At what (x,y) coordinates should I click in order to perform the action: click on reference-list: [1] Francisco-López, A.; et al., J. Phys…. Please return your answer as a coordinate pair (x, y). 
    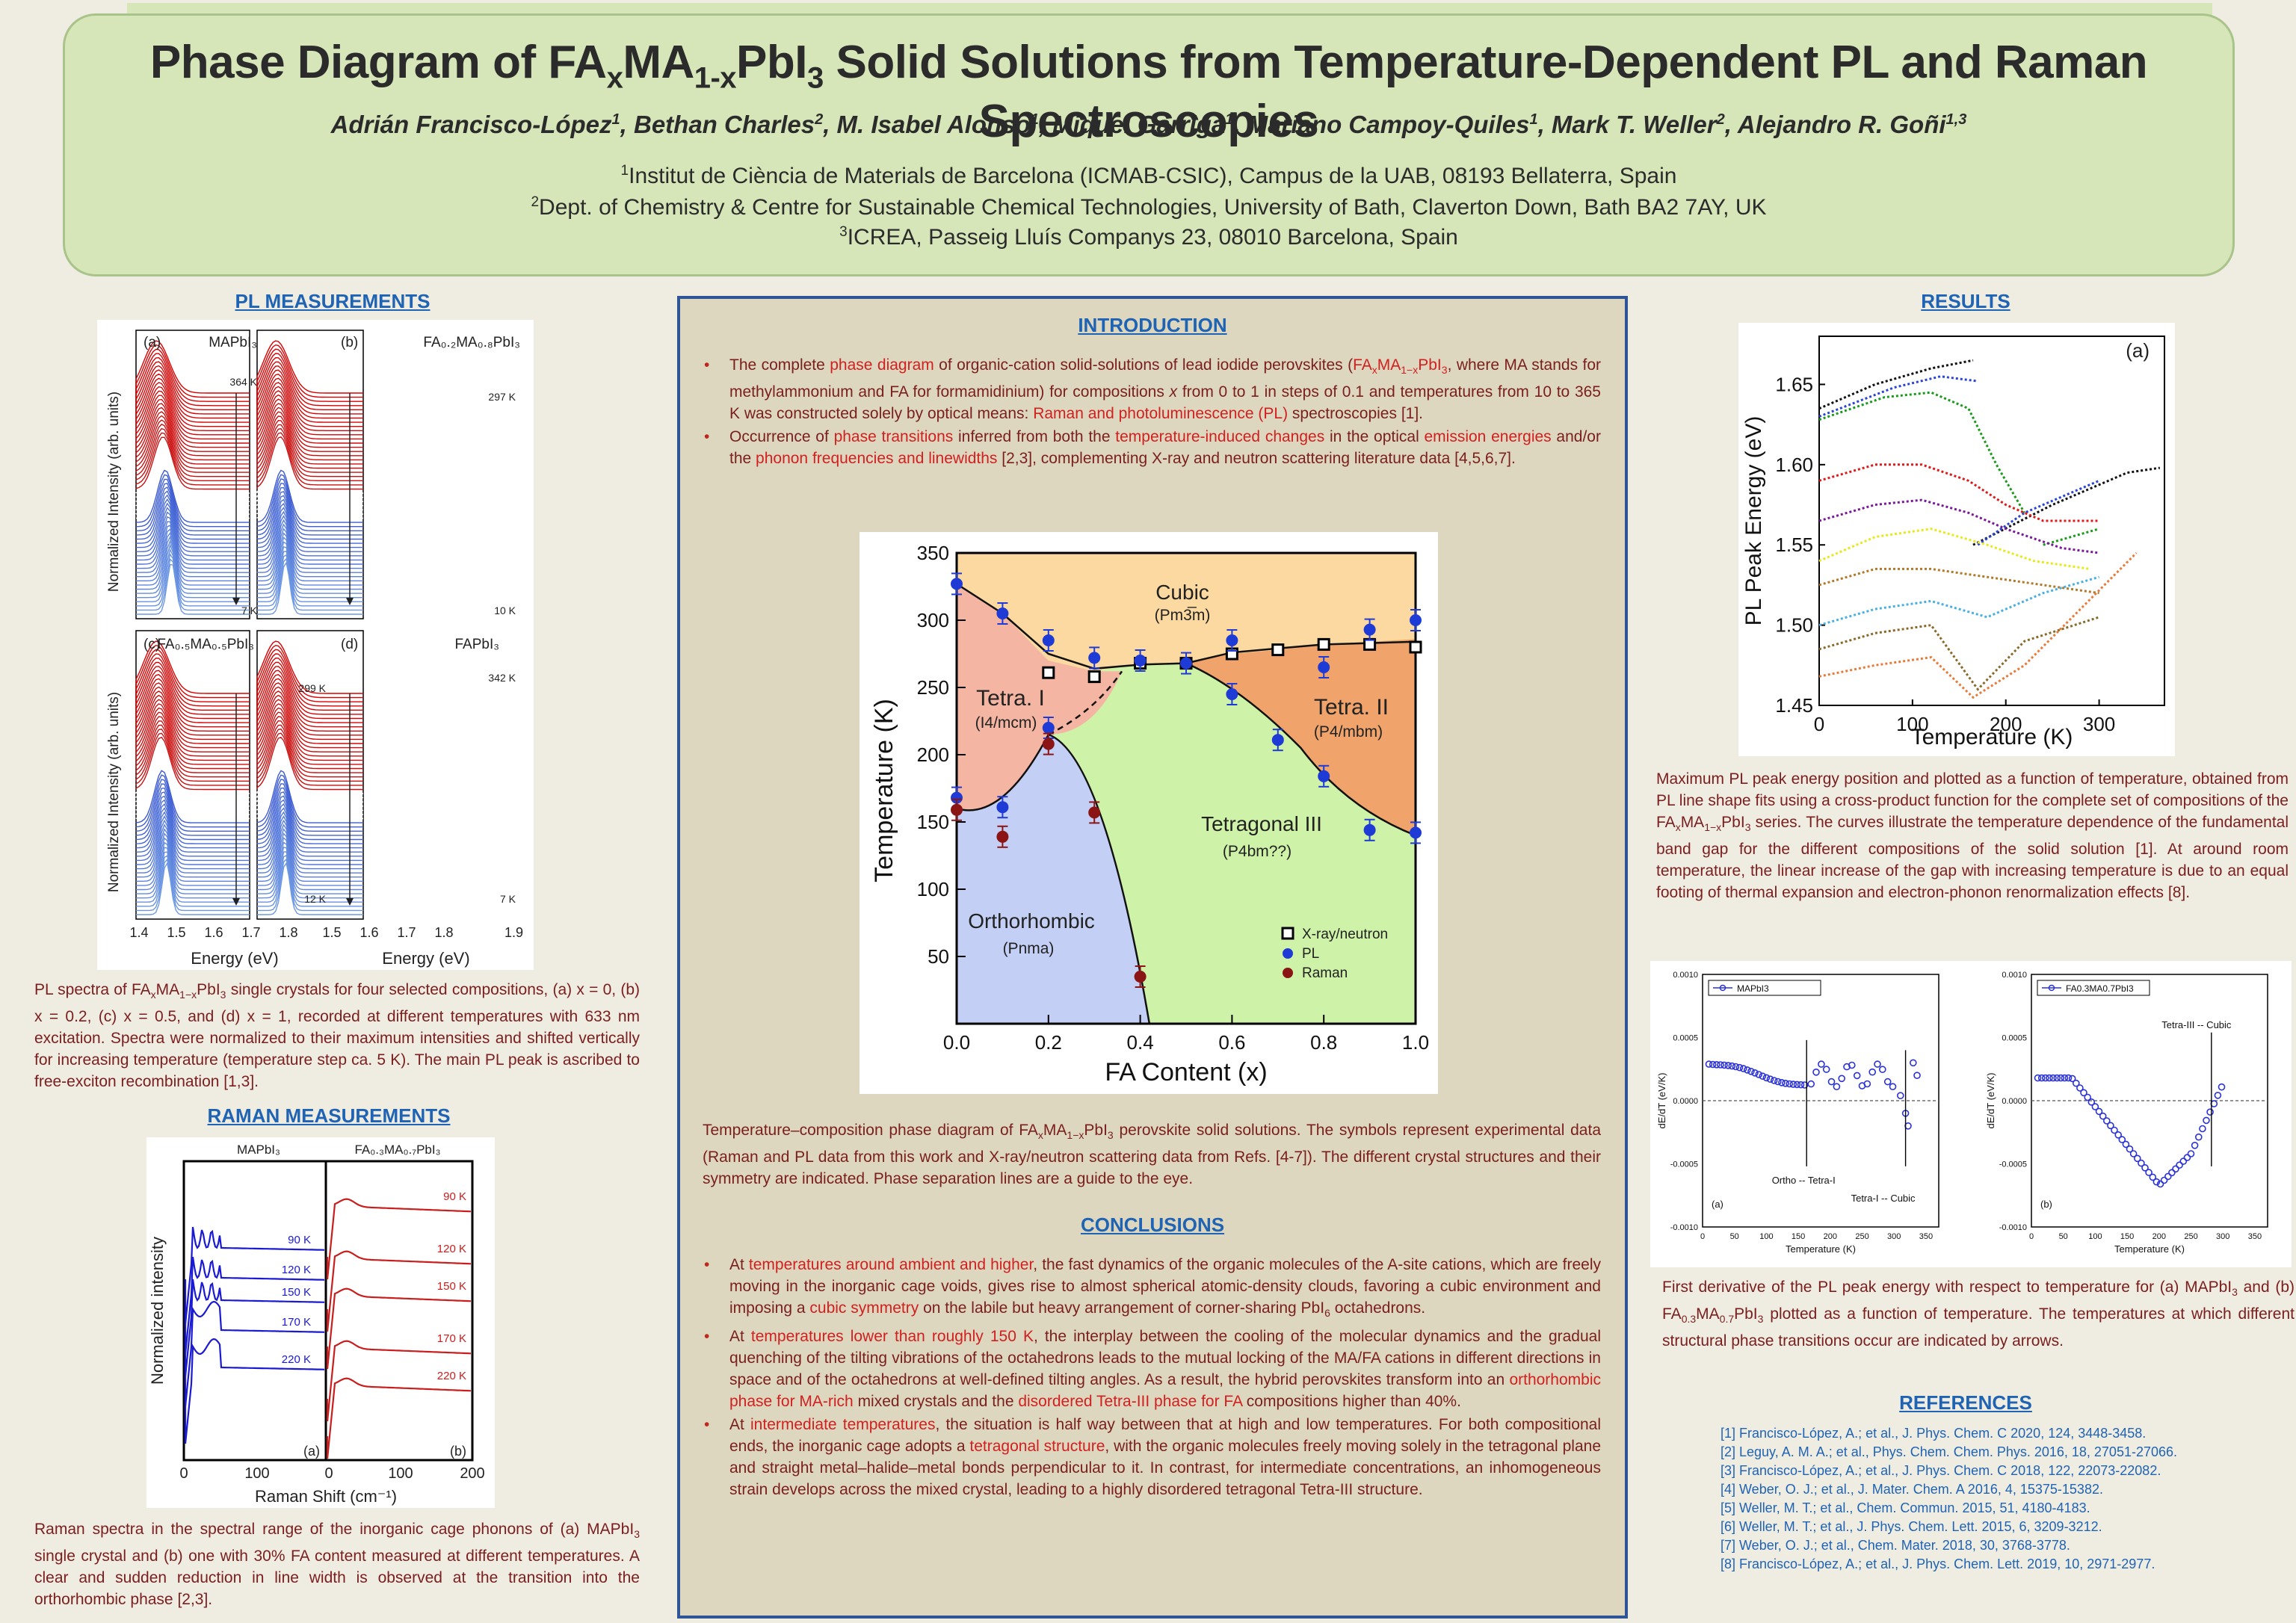
    Looking at the image, I should click on (2005, 1499).